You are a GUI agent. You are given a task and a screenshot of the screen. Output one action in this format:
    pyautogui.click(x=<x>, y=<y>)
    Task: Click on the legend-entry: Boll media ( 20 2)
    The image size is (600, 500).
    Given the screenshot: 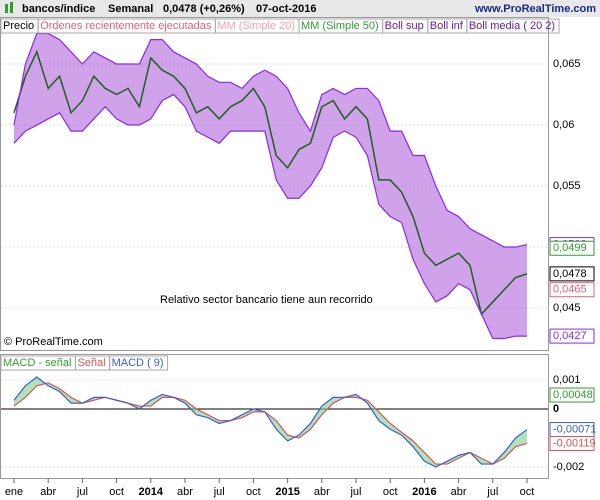 What is the action you would take?
    pyautogui.click(x=512, y=26)
    